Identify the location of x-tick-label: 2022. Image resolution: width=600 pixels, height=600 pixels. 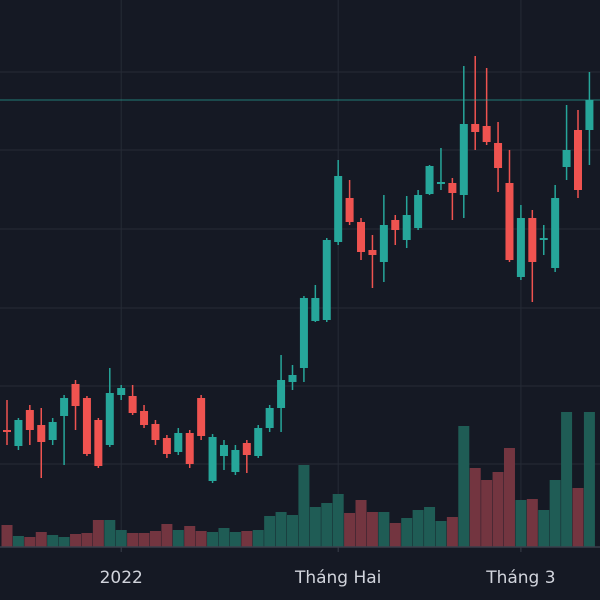
(121, 578).